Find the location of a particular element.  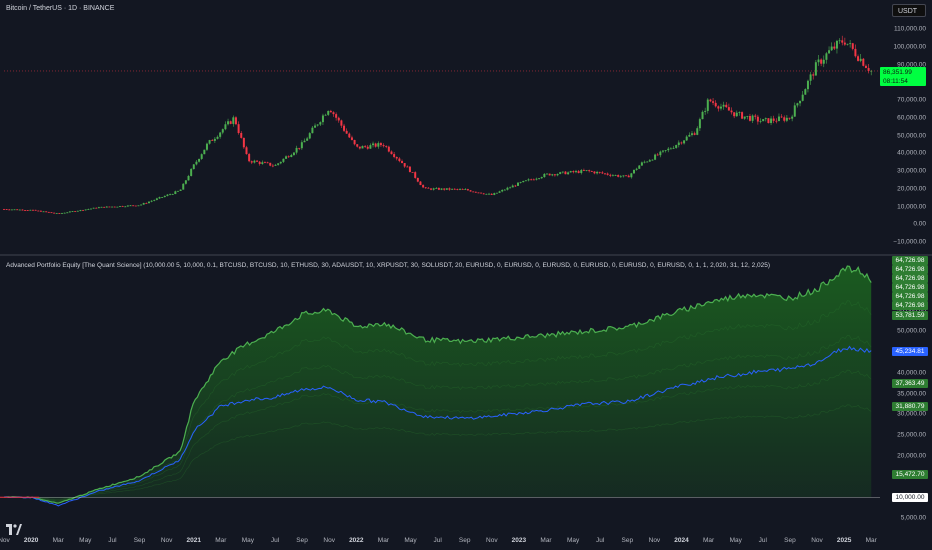

price-y-tick: 90,000.00 is located at coordinates (911, 64).